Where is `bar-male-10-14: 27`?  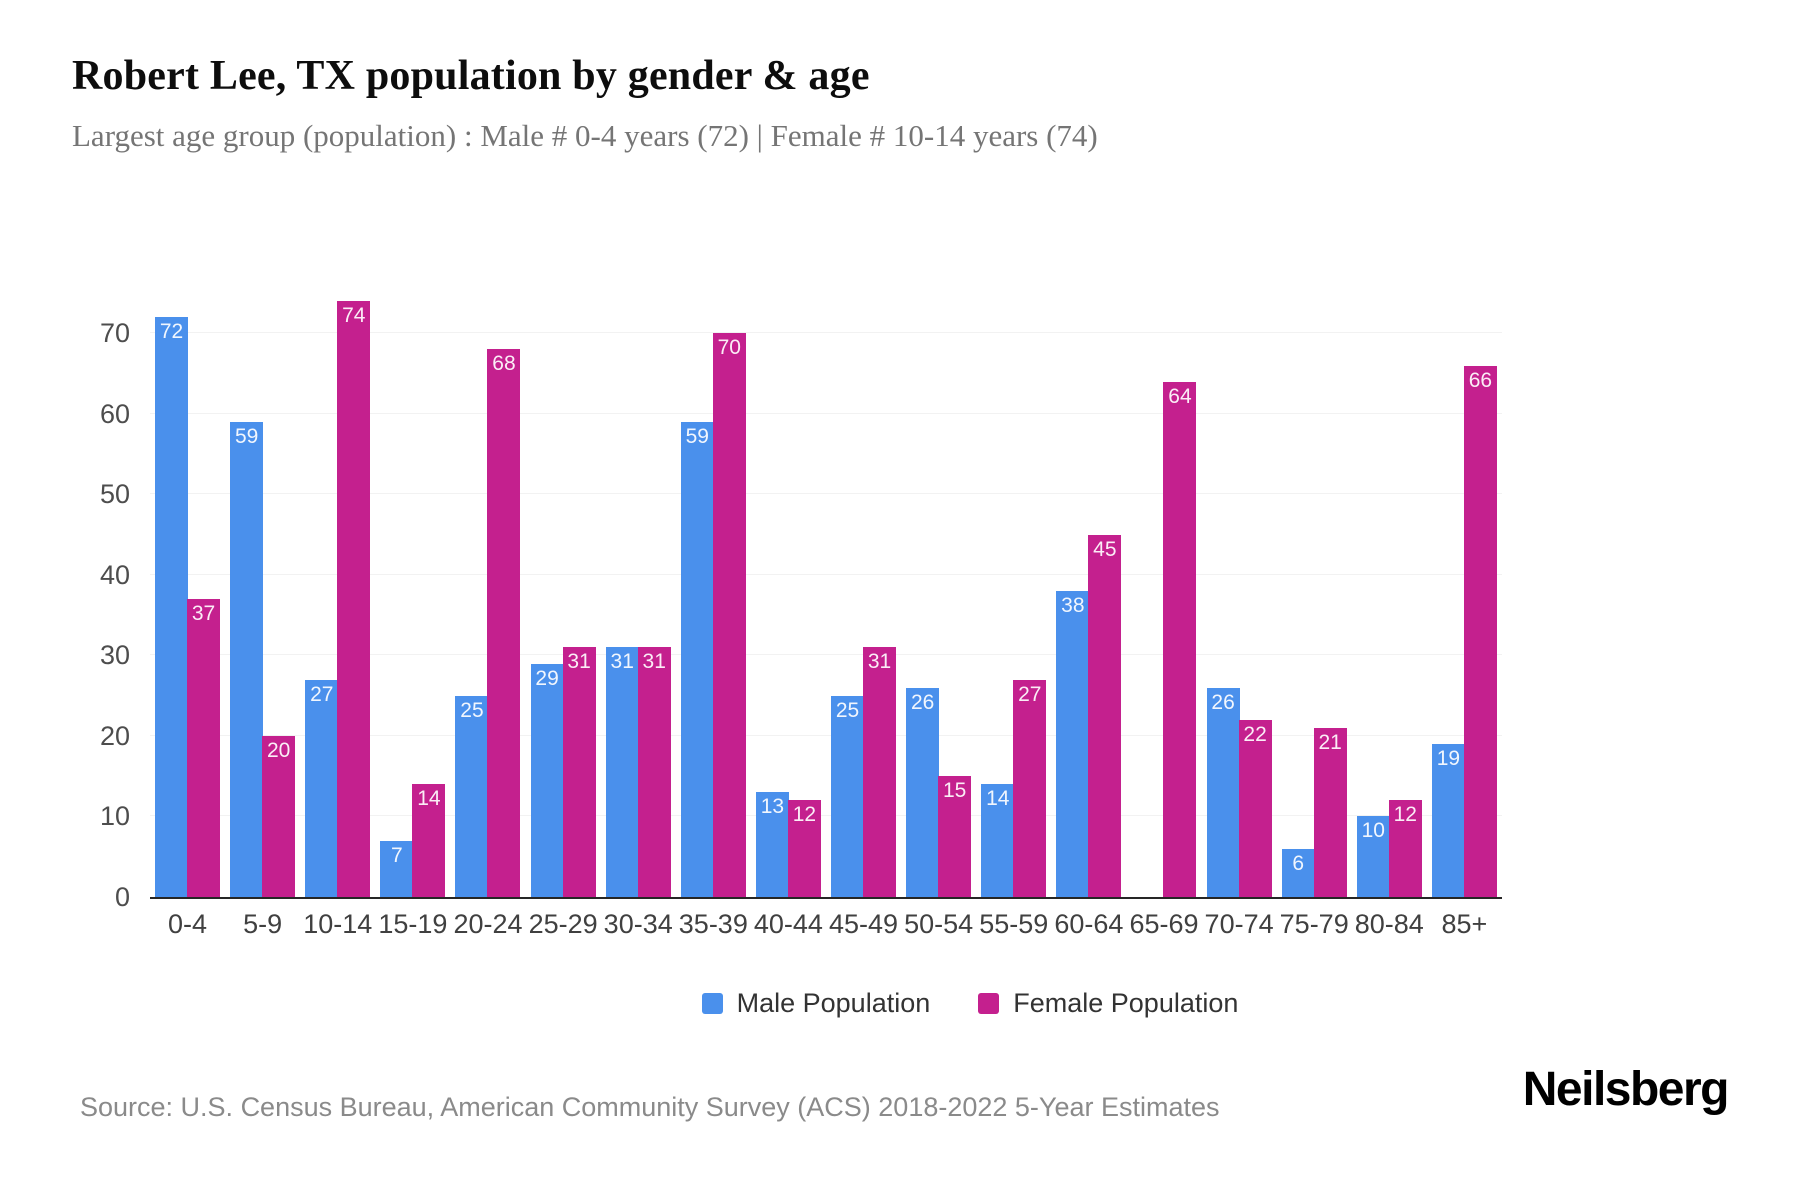 bar-male-10-14: 27 is located at coordinates (322, 788).